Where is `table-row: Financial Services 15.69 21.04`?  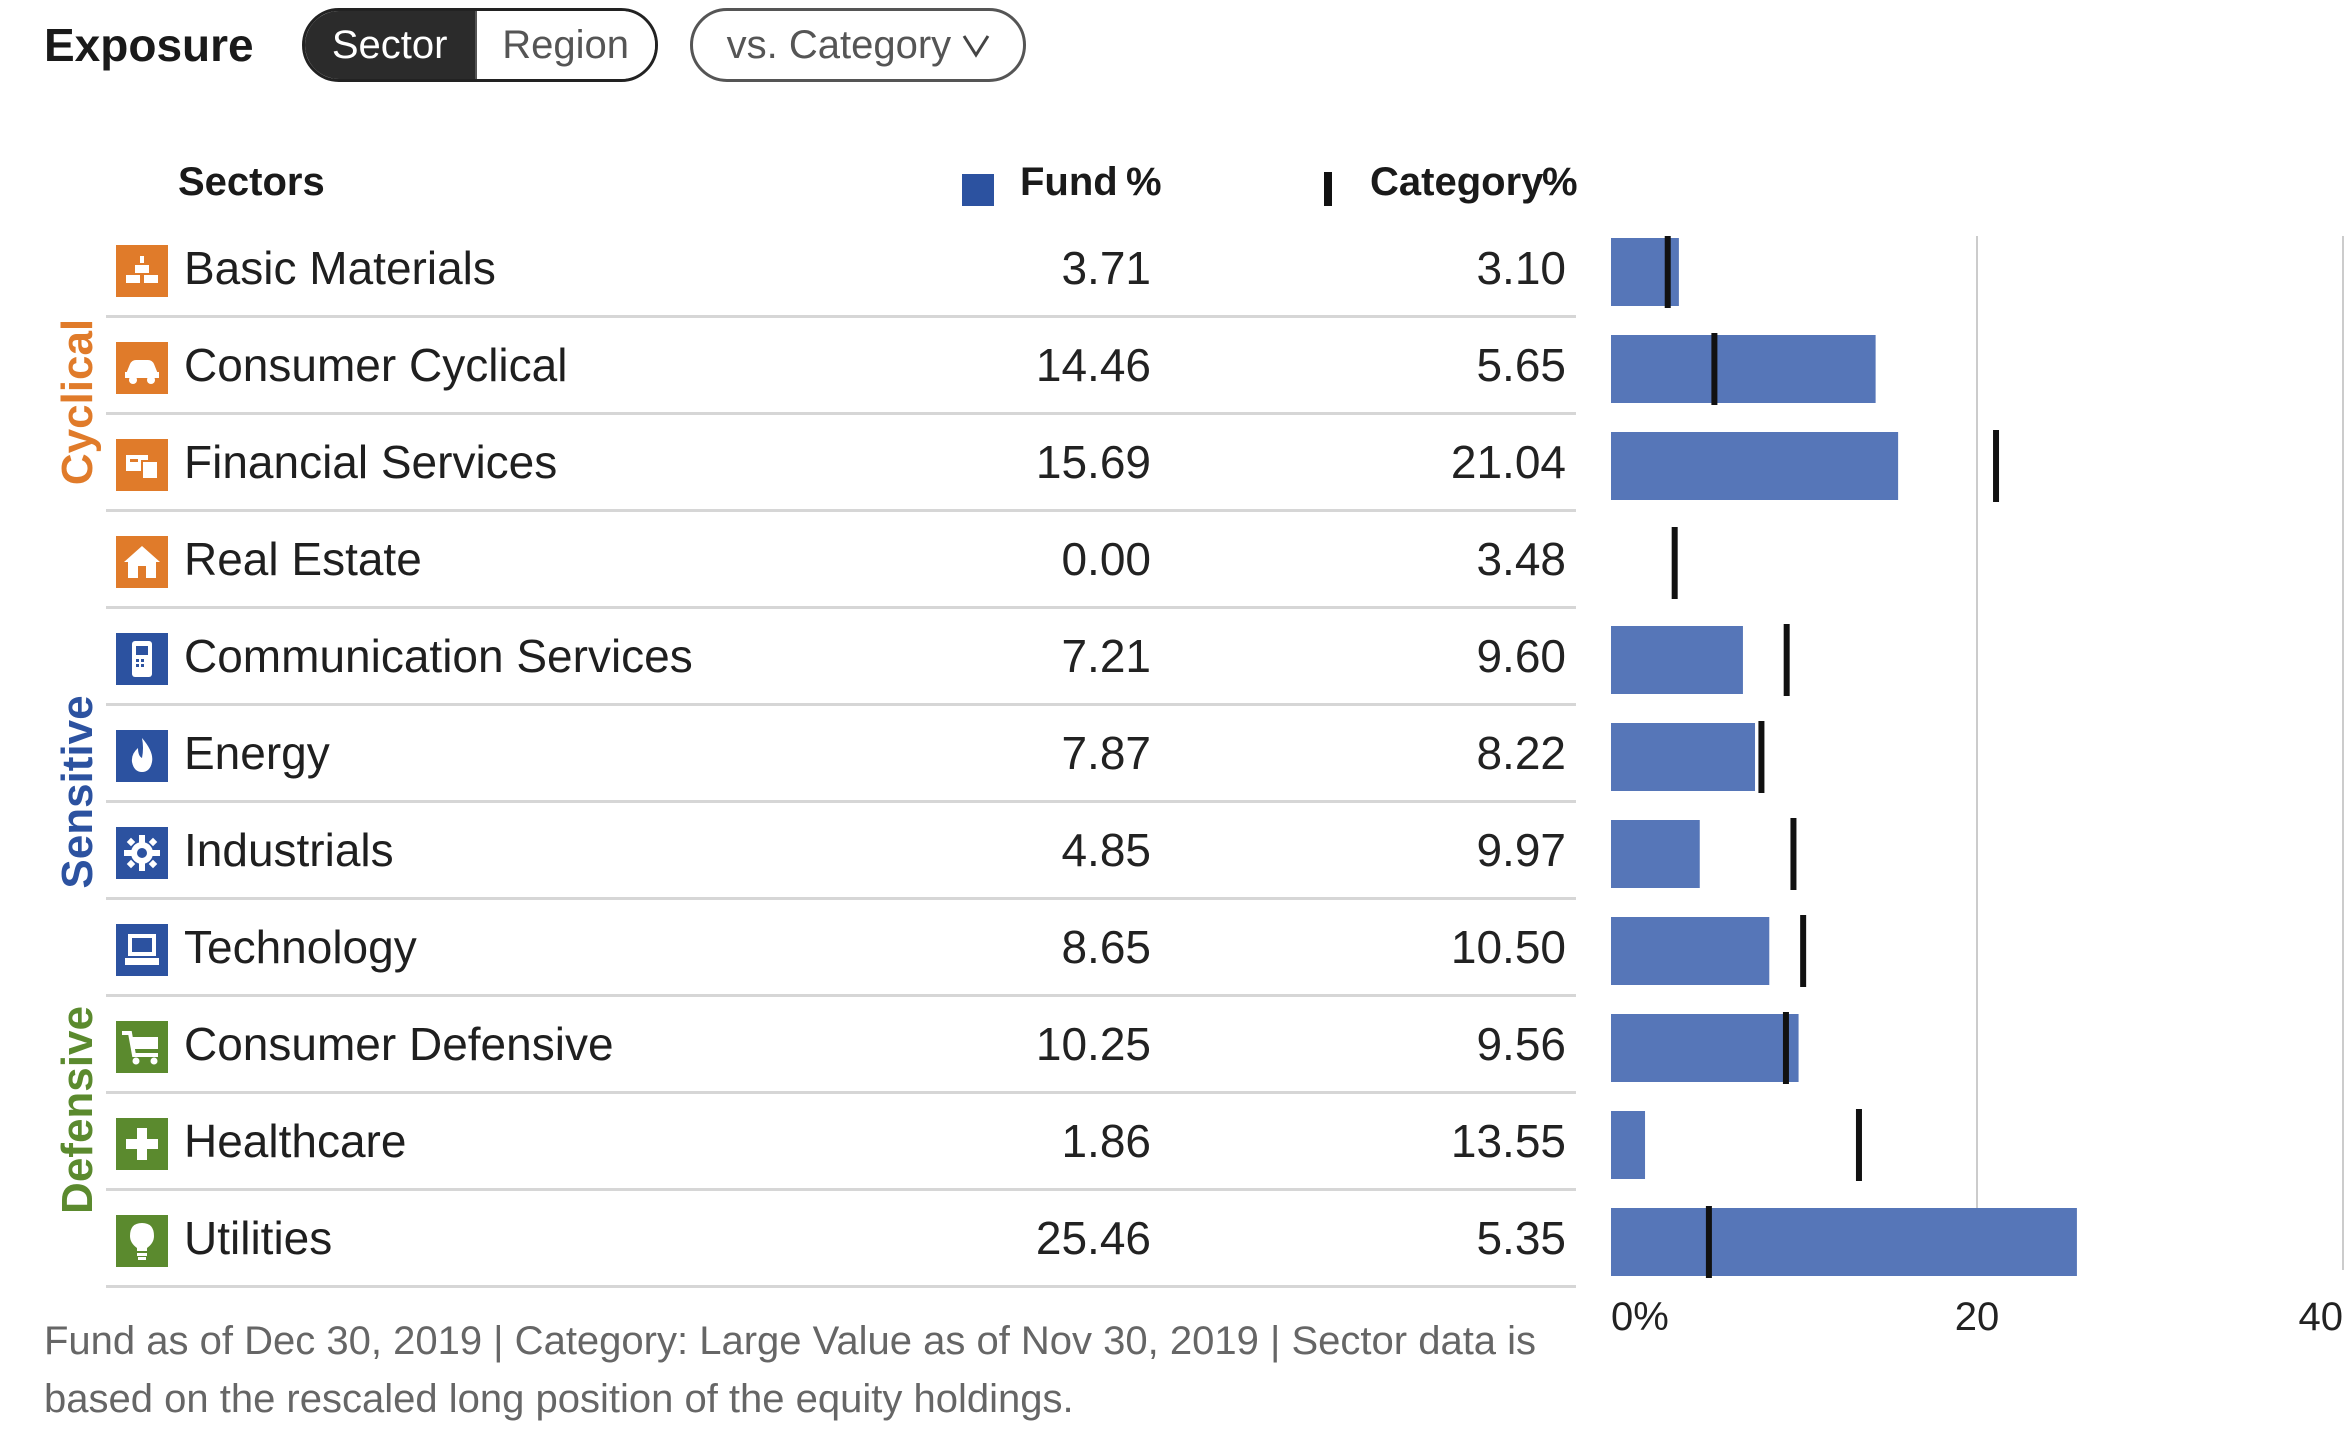 table-row: Financial Services 15.69 21.04 is located at coordinates (841, 463).